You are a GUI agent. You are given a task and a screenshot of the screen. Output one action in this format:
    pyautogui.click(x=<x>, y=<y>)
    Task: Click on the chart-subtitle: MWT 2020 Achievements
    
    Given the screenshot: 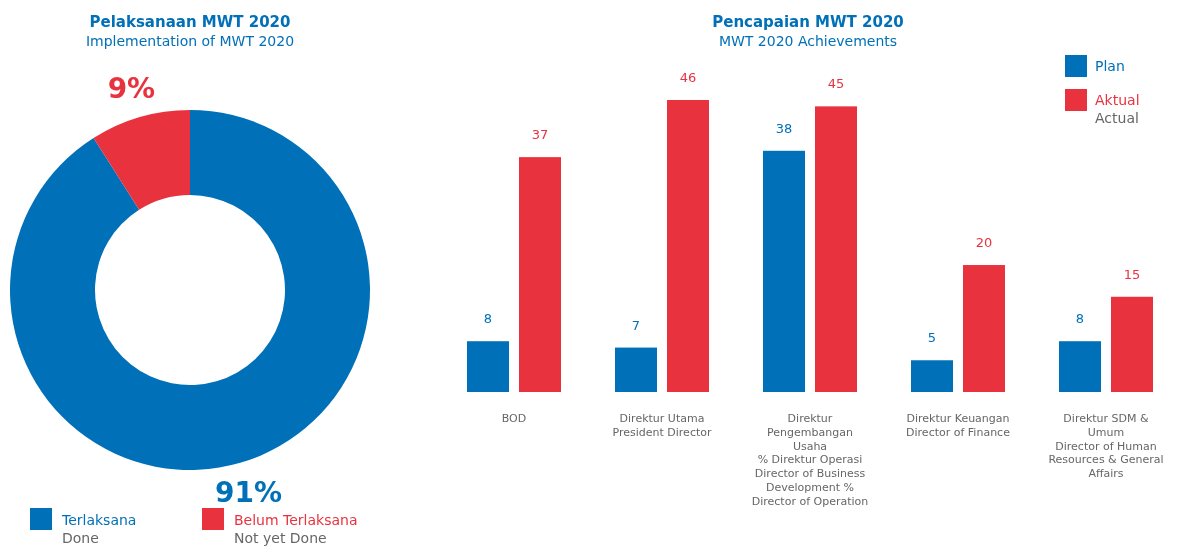 What is the action you would take?
    pyautogui.click(x=808, y=41)
    